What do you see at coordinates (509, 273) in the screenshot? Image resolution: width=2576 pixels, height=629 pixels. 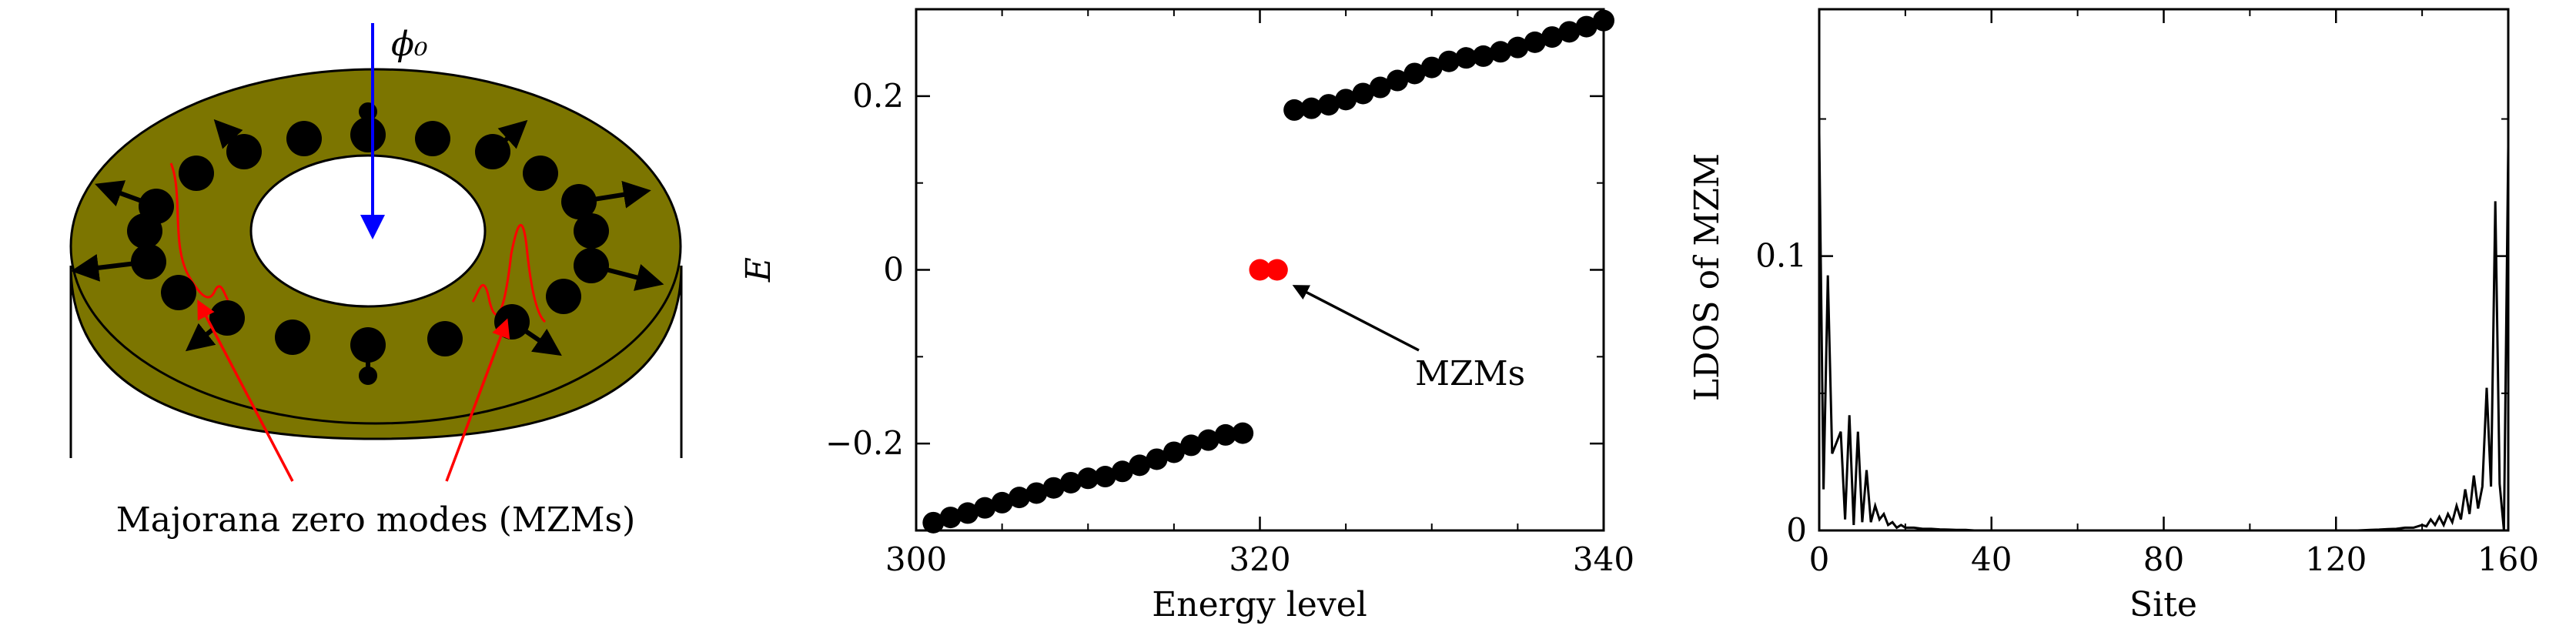 I see `mzm-wavefunction-right` at bounding box center [509, 273].